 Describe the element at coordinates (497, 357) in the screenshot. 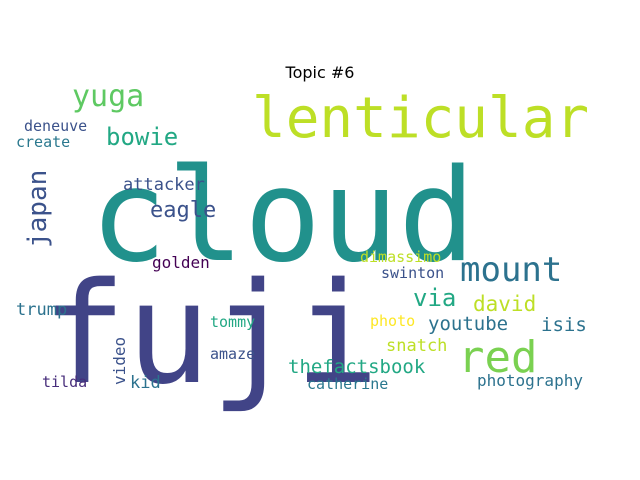

I see `word-red: red` at that location.